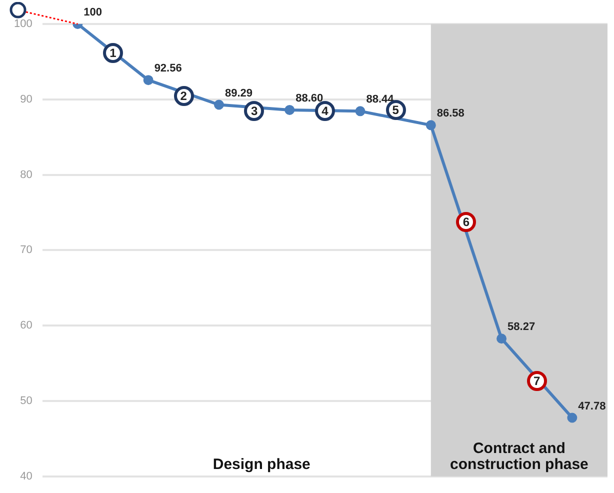 Image resolution: width=614 pixels, height=493 pixels. Describe the element at coordinates (184, 96) in the screenshot. I see `numbered-circle: 2` at that location.